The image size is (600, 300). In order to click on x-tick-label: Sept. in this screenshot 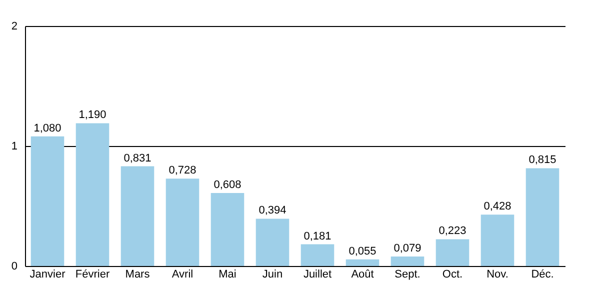, I will do `click(407, 274)`.